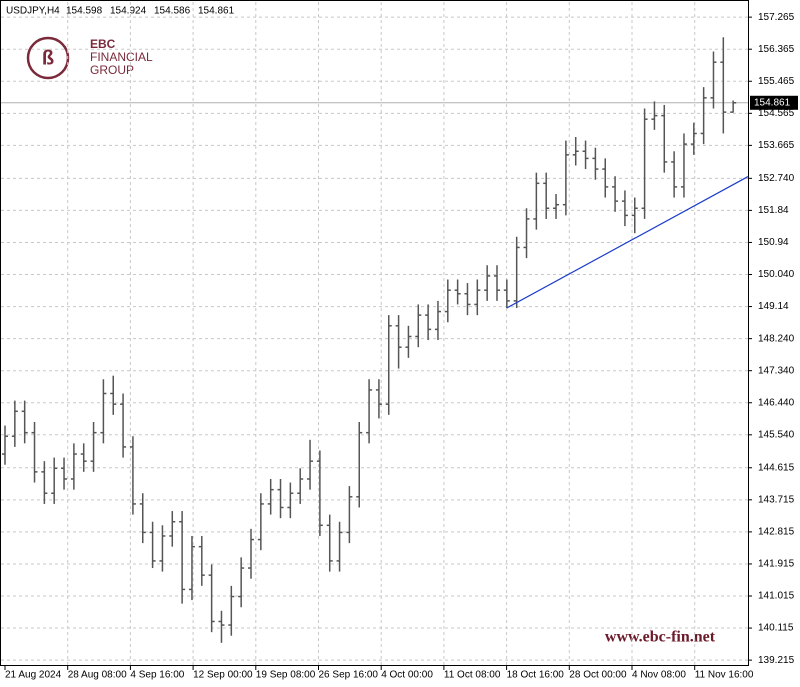 Image resolution: width=800 pixels, height=687 pixels. I want to click on logo-text: EBC, so click(103, 44).